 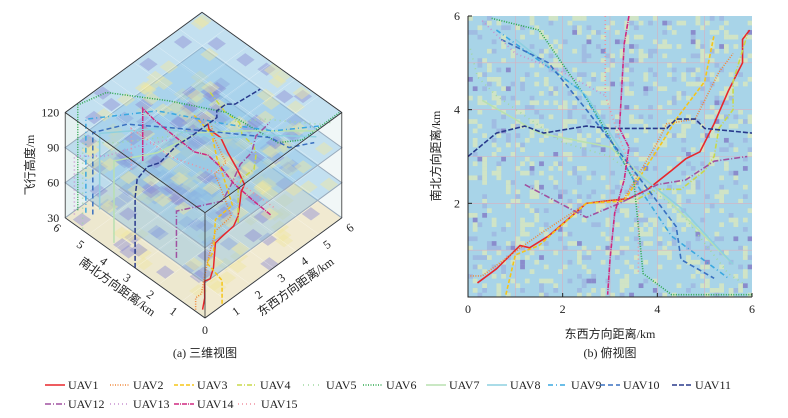 I want to click on trajectory-top-uav11, so click(x=610, y=138).